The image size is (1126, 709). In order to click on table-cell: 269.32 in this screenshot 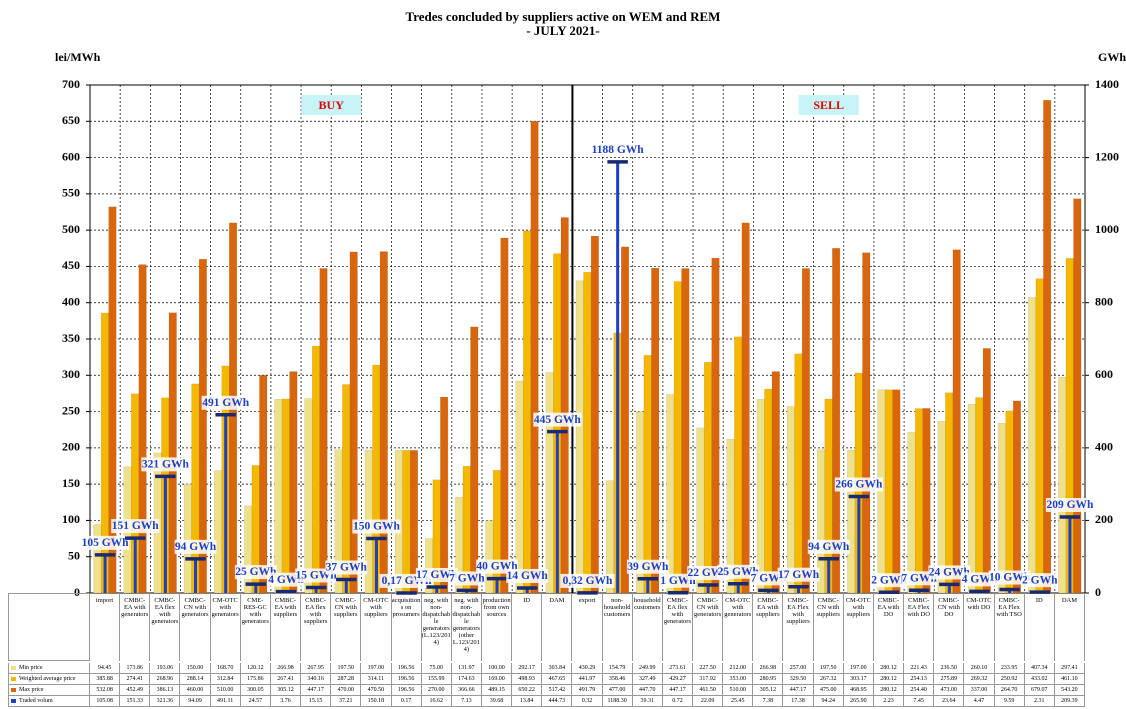, I will do `click(979, 679)`.